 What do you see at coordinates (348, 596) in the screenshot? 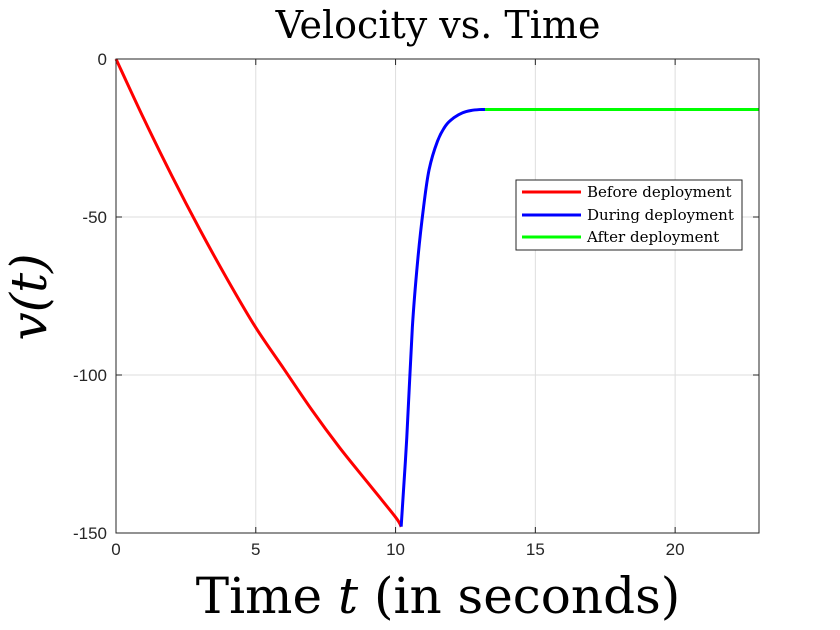
I see `x-axis-label-variable: t` at bounding box center [348, 596].